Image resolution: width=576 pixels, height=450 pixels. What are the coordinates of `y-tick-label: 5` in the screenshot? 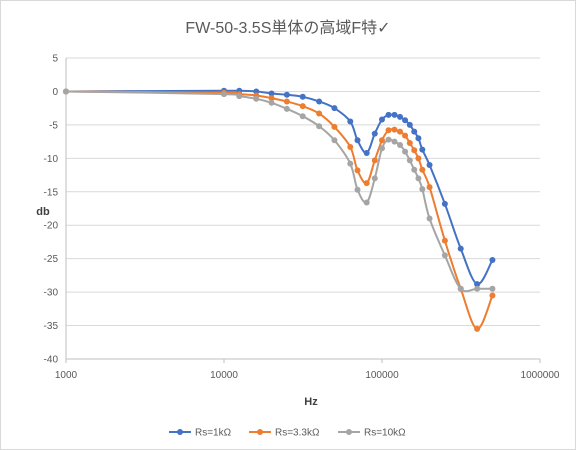 It's located at (55, 59).